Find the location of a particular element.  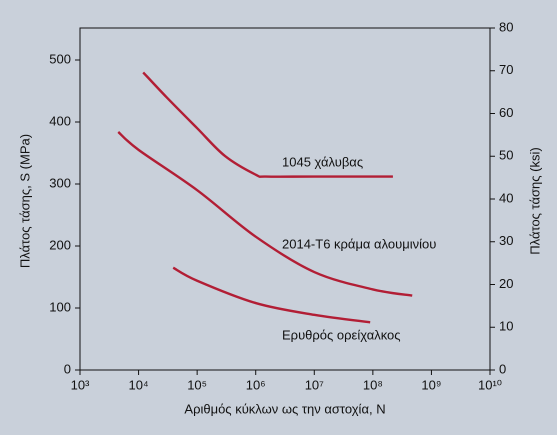

y2-tick-label: 0 is located at coordinates (502, 368).